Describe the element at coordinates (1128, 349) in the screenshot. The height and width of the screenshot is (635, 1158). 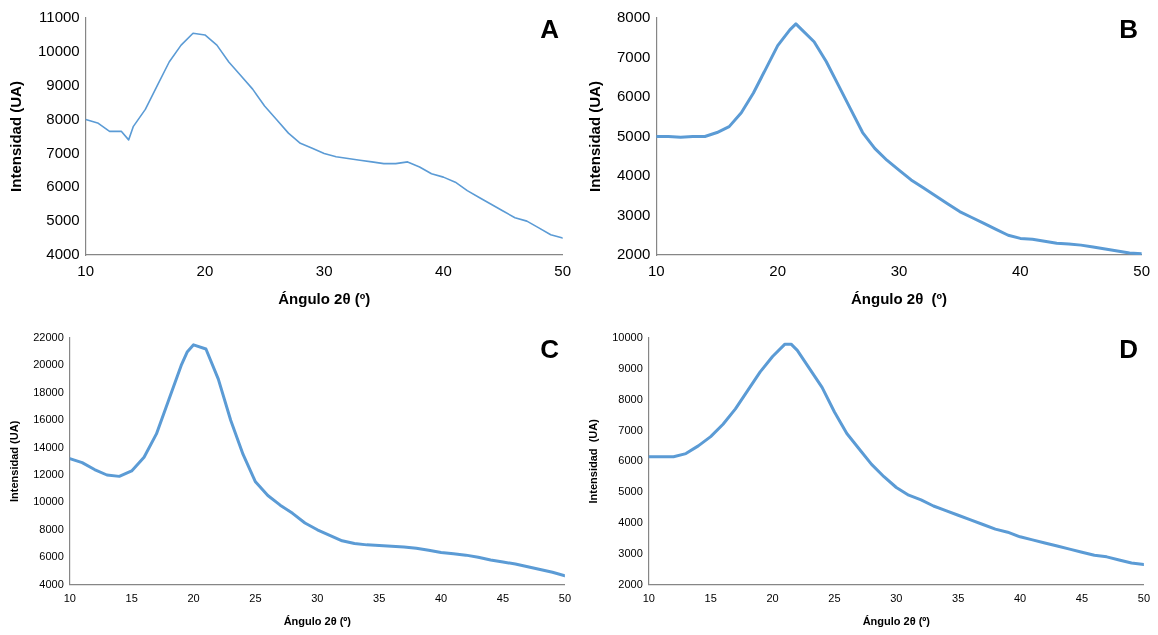
I see `chart-title: D` at that location.